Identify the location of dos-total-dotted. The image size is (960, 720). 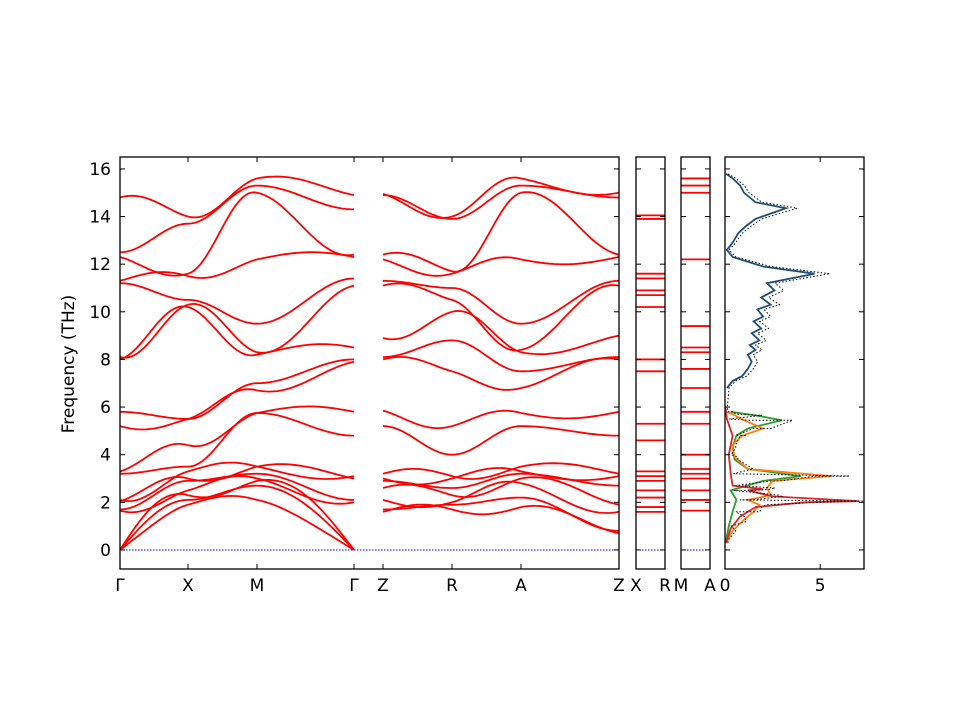
(795, 358).